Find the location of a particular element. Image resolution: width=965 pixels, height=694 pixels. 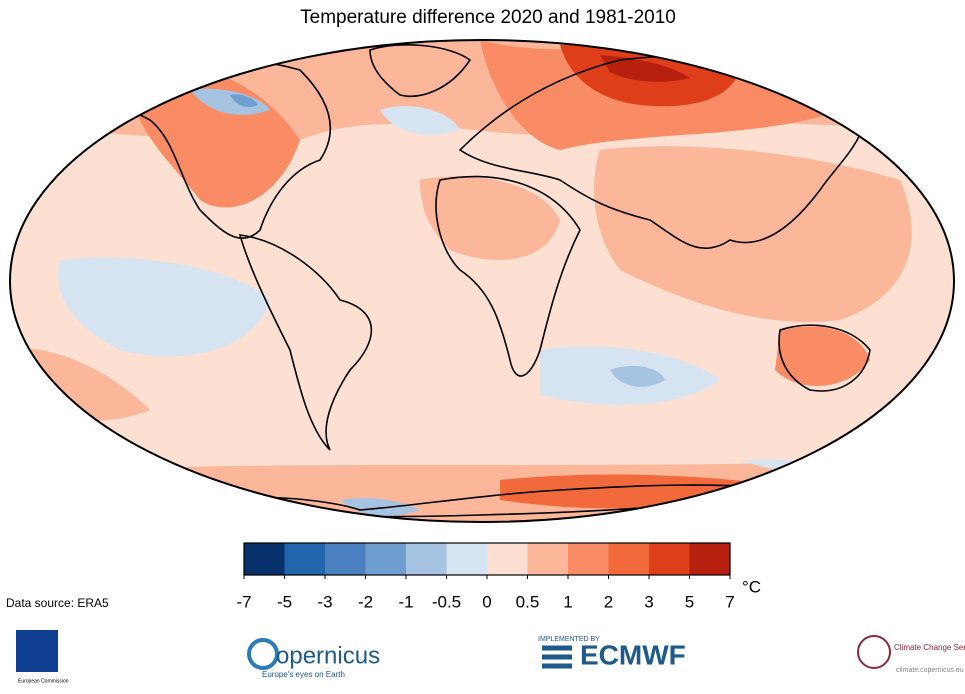

data-source: Data source: ERA5 is located at coordinates (57, 603).